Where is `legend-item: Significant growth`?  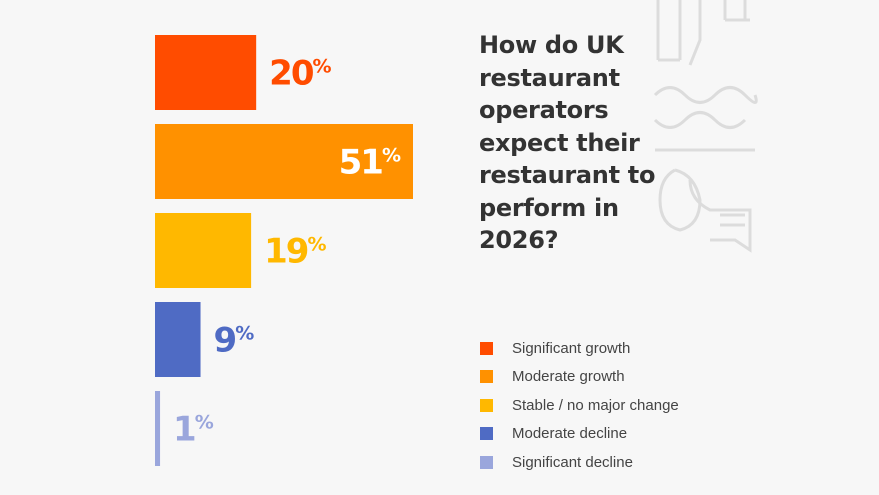 legend-item: Significant growth is located at coordinates (579, 348).